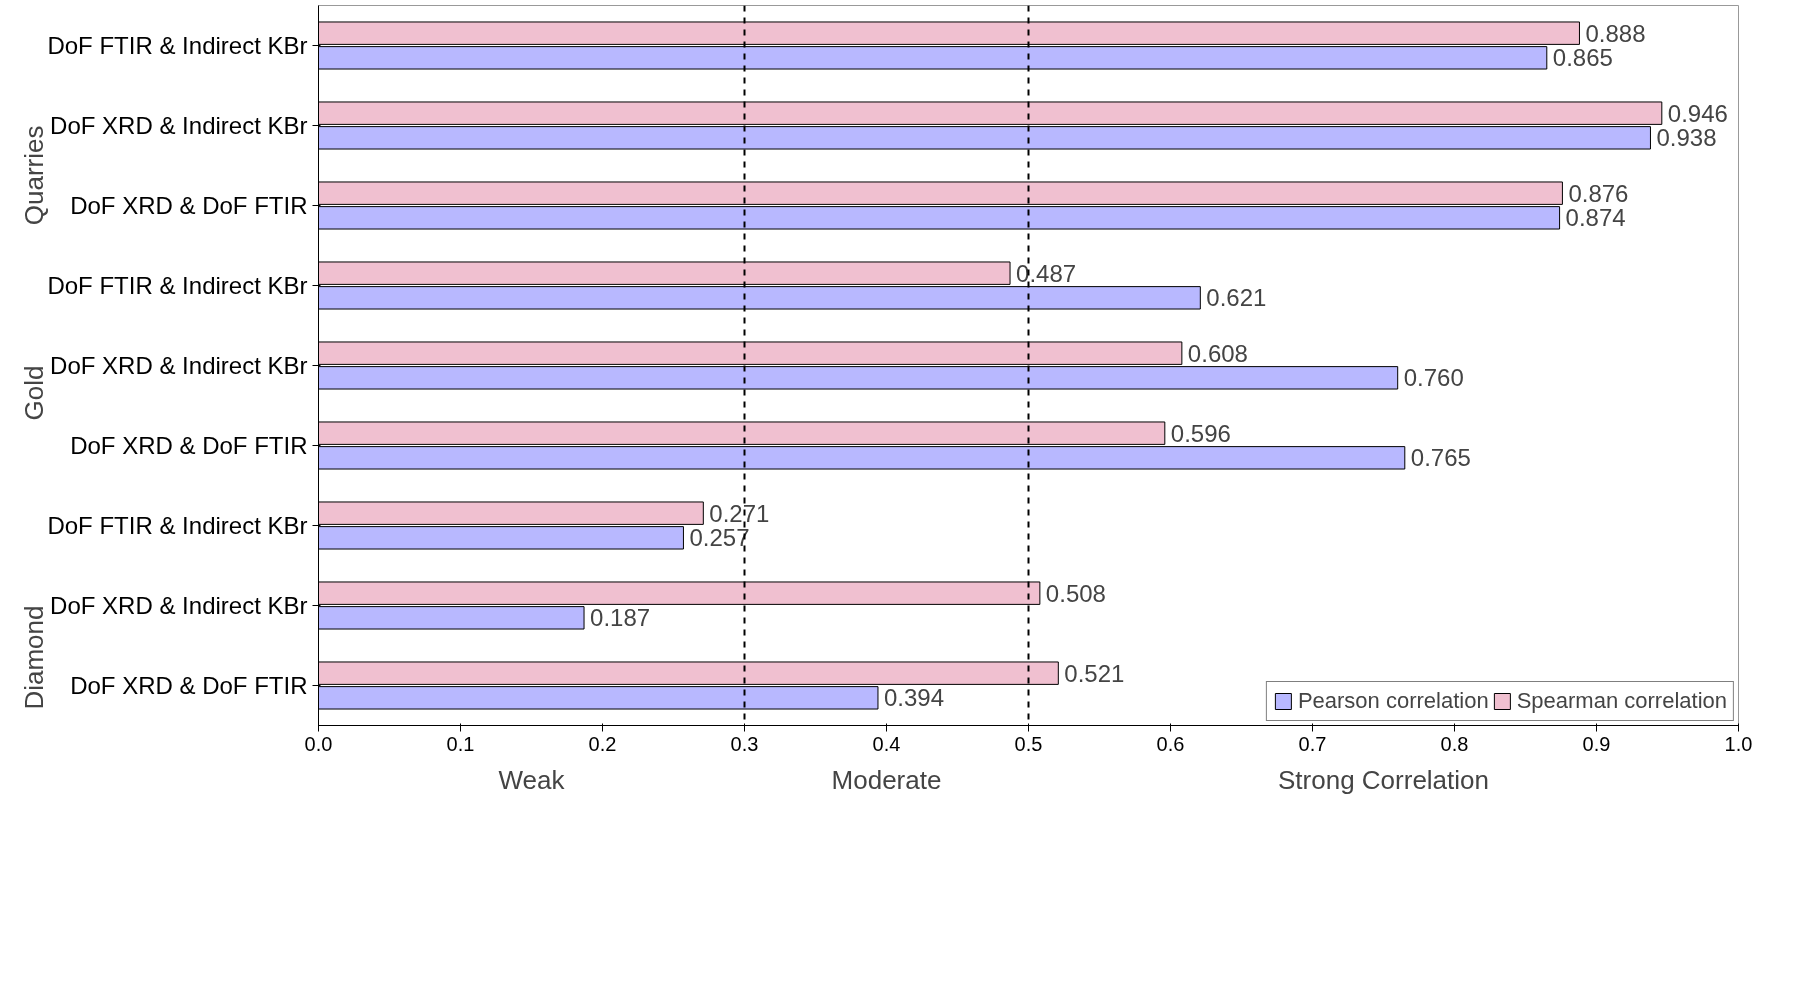  I want to click on x-tick-label: 0.6, so click(1170, 743).